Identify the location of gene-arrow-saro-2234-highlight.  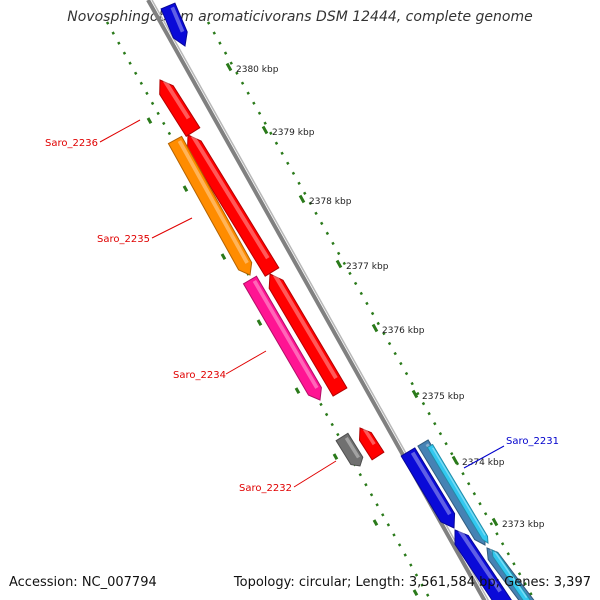
(285, 334).